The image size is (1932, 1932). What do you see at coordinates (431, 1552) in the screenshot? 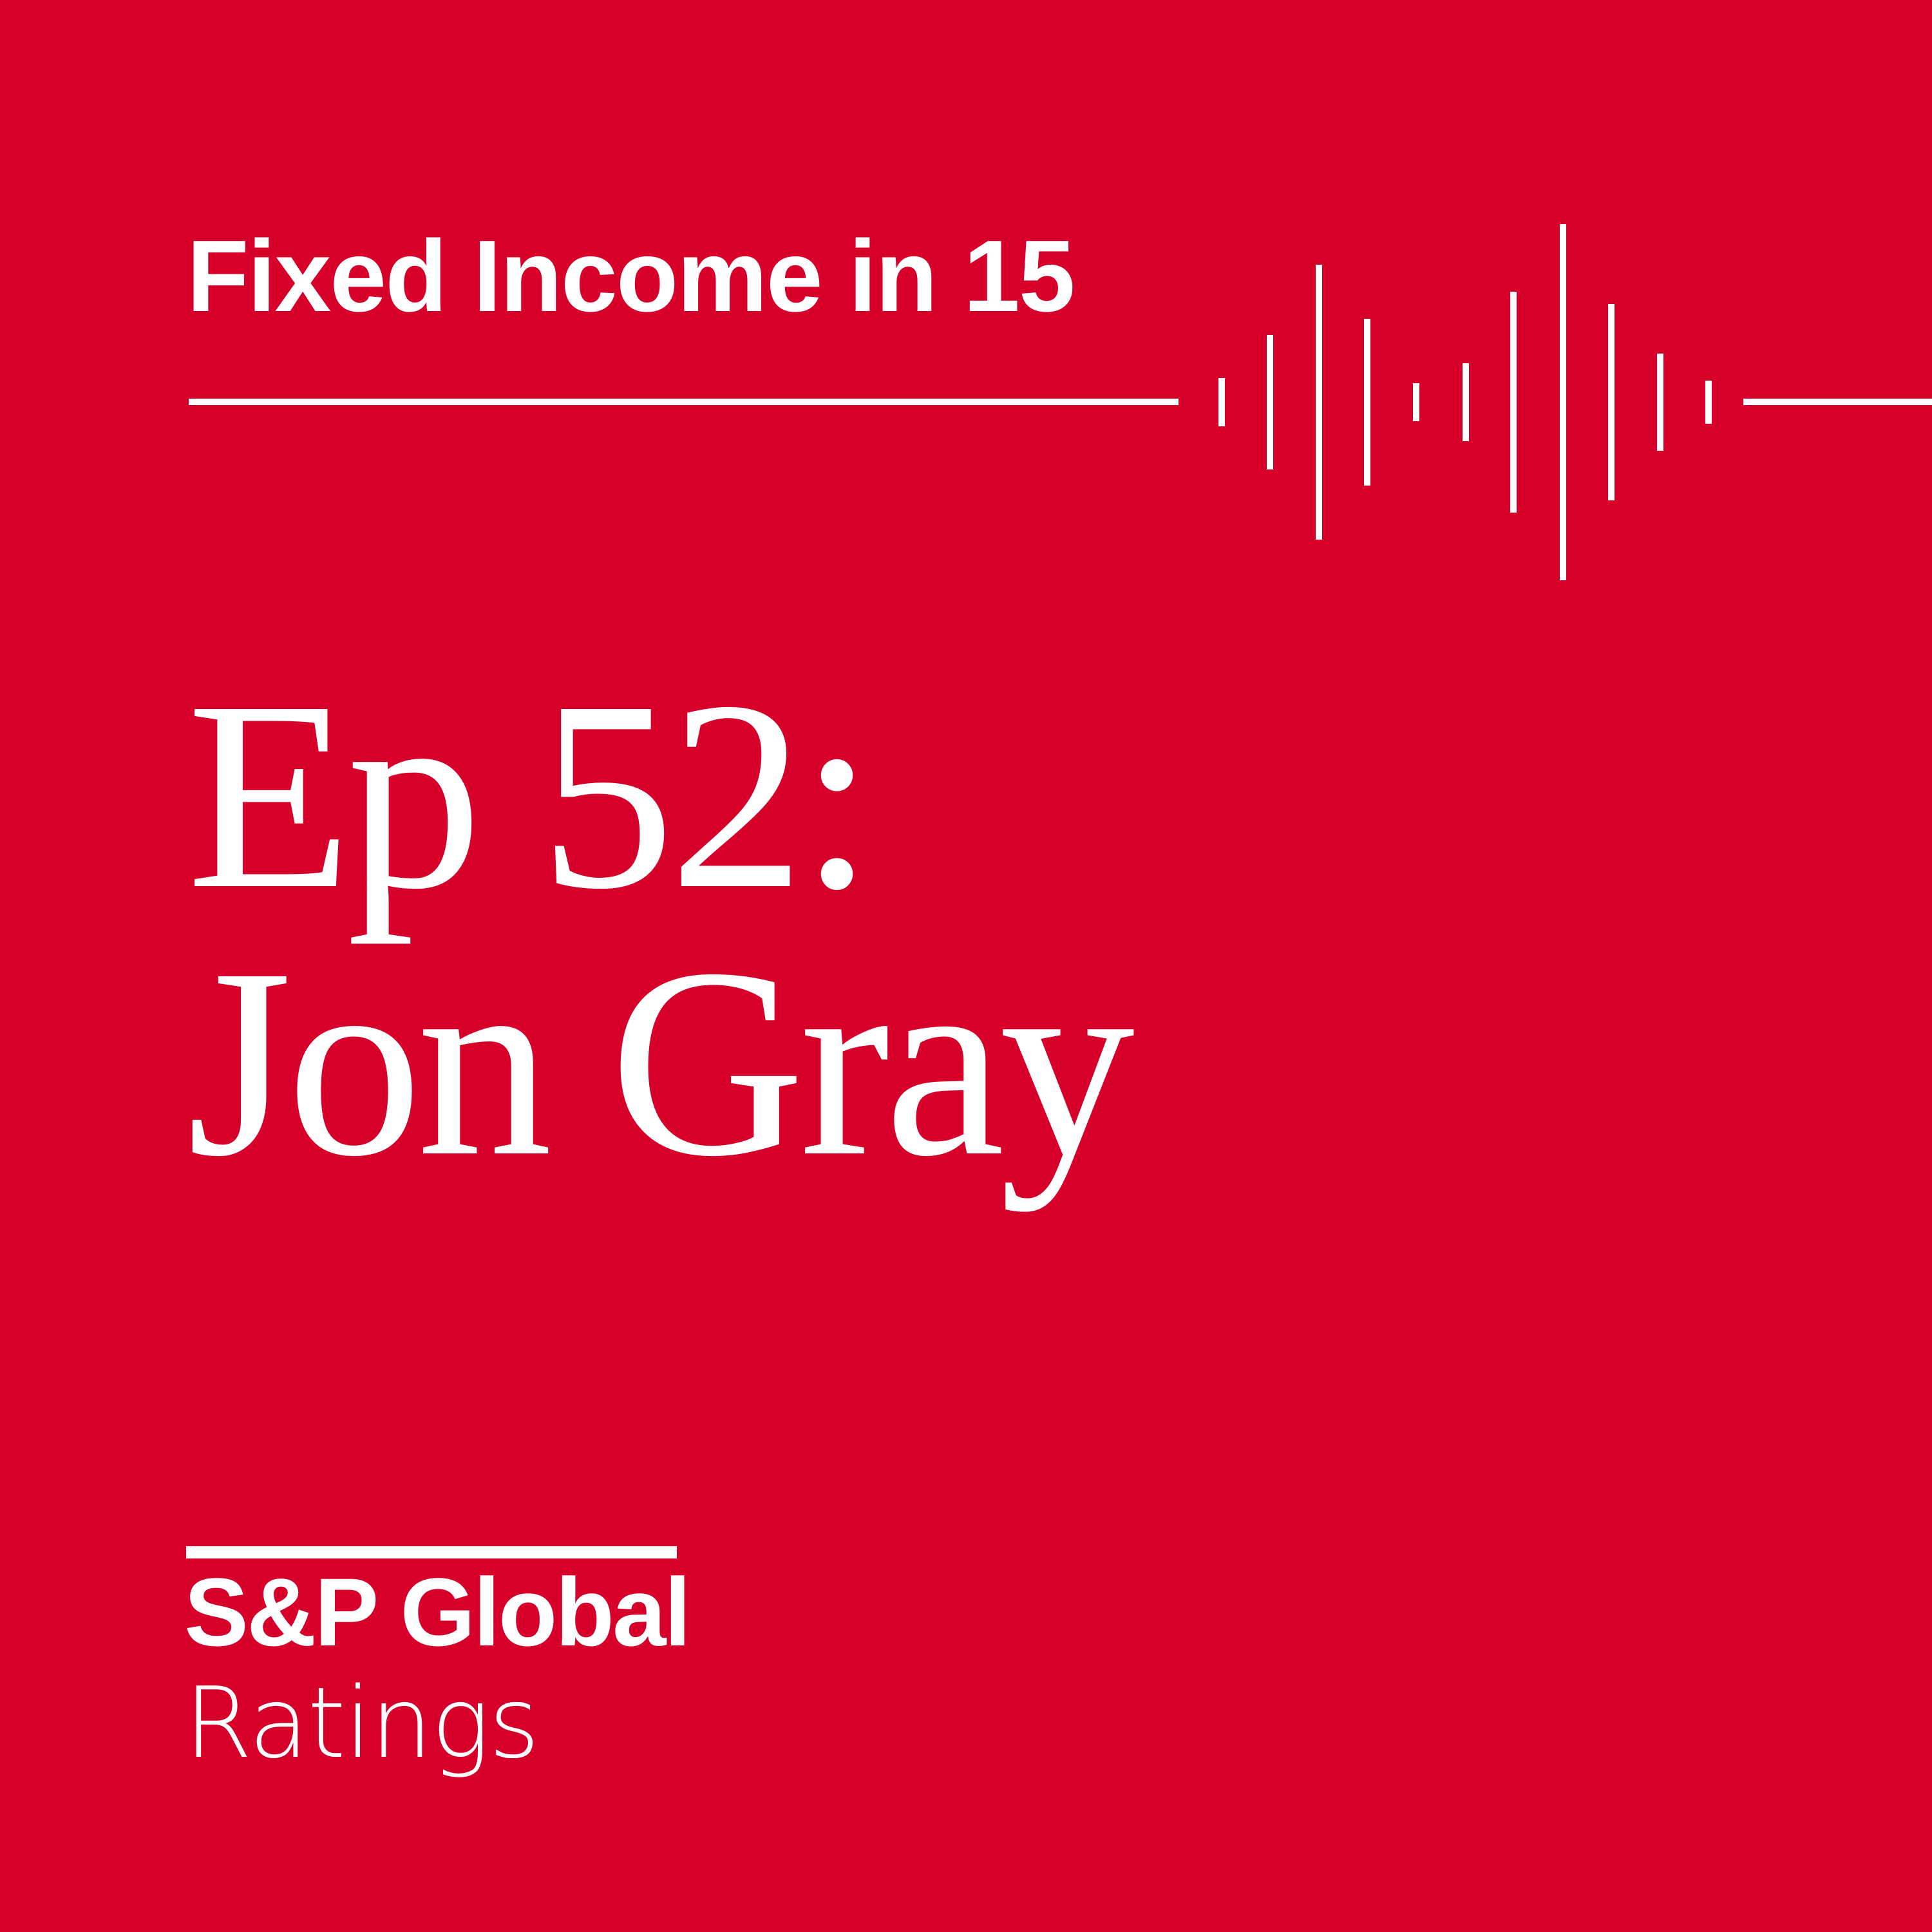
I see `brand-divider` at bounding box center [431, 1552].